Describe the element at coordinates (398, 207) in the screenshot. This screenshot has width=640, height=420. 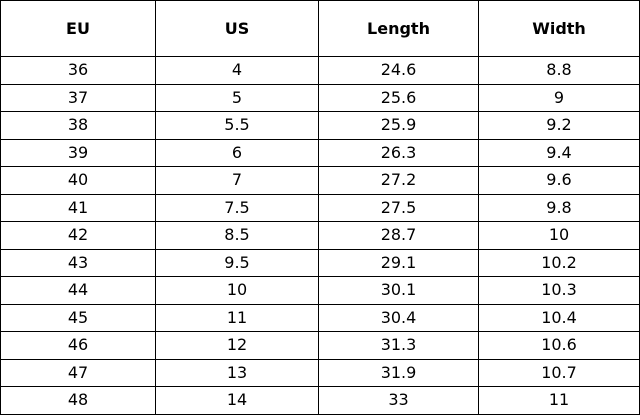
I see `table-cell: 27.5` at that location.